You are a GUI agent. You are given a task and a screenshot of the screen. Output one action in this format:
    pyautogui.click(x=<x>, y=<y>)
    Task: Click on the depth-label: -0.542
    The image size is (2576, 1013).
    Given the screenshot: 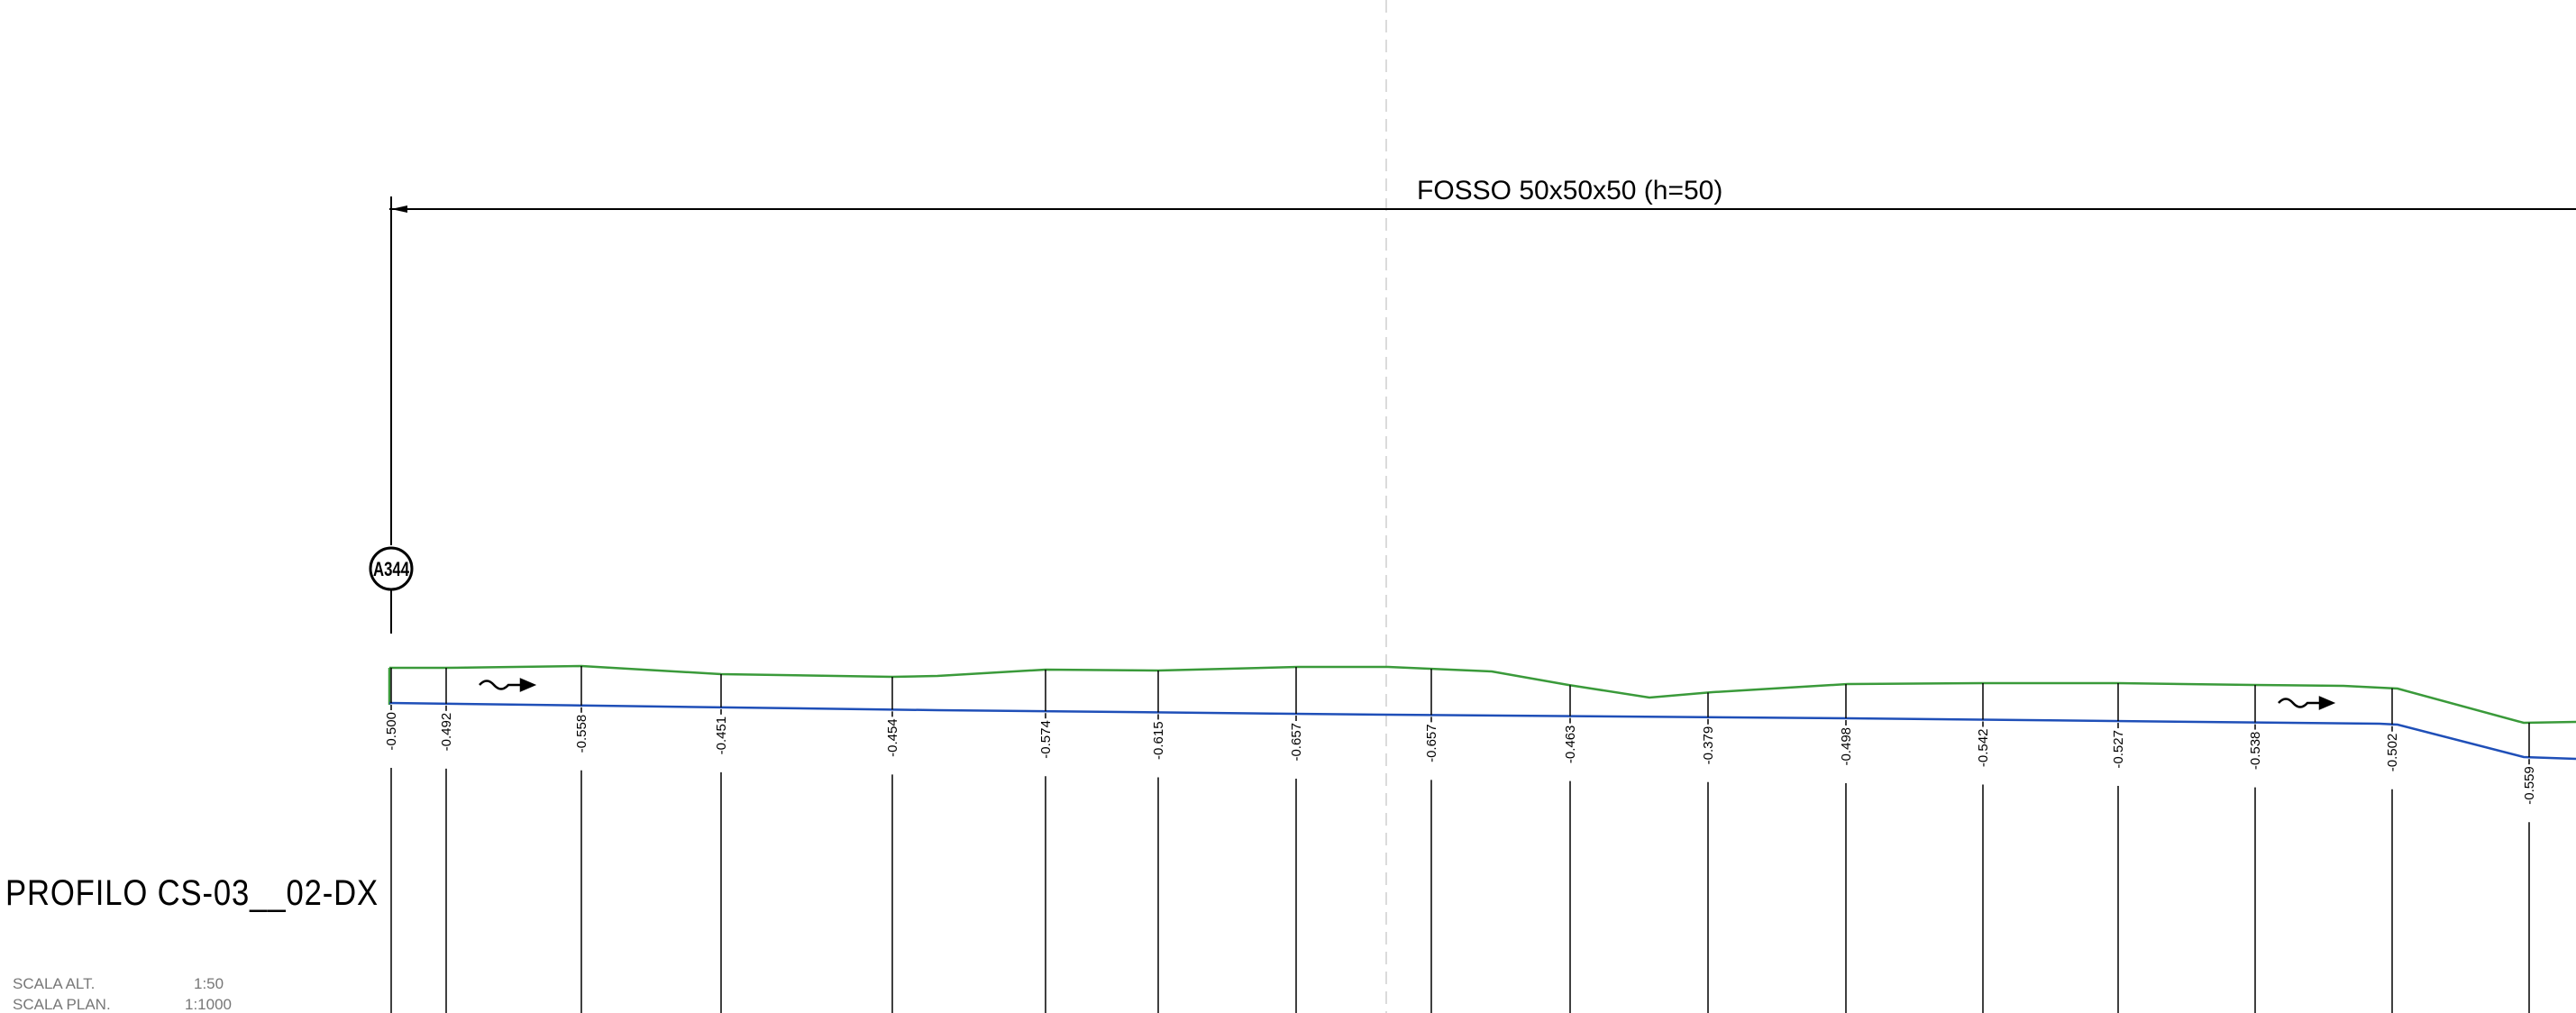 What is the action you would take?
    pyautogui.click(x=1983, y=748)
    